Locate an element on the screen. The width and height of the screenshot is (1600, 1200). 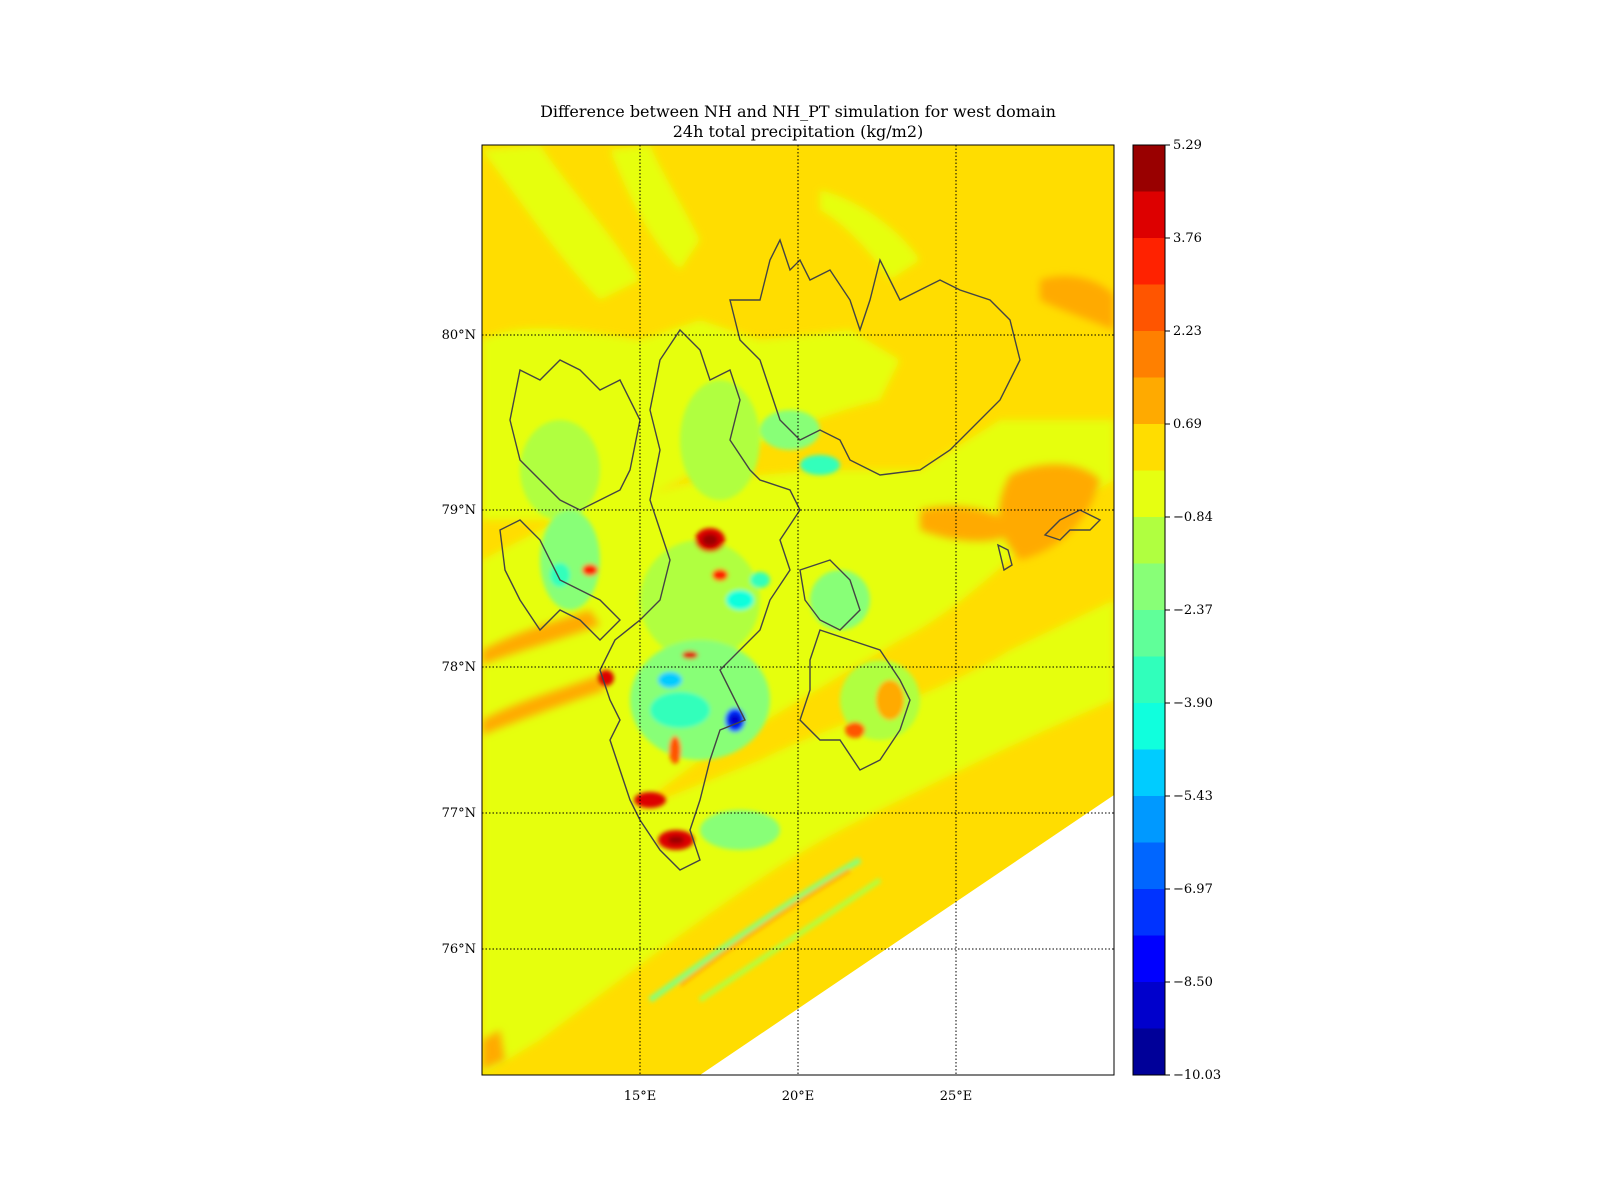
x-tick-15E: 15°E is located at coordinates (640, 1096).